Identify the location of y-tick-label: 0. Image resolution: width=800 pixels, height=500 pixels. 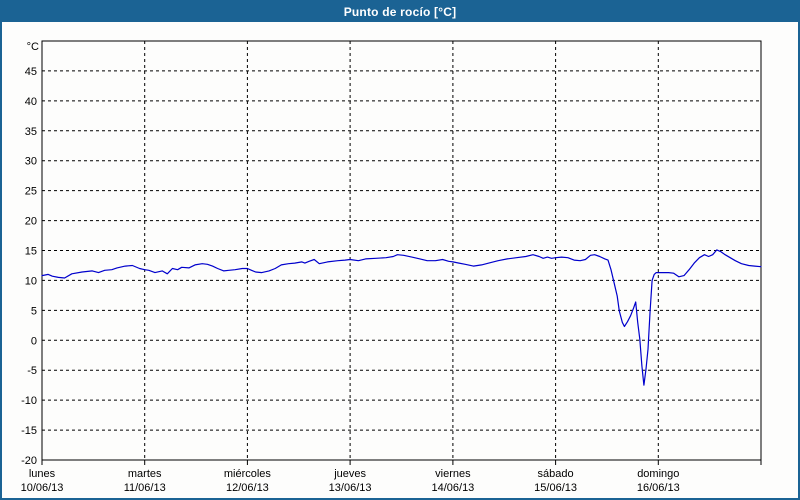
(34, 341).